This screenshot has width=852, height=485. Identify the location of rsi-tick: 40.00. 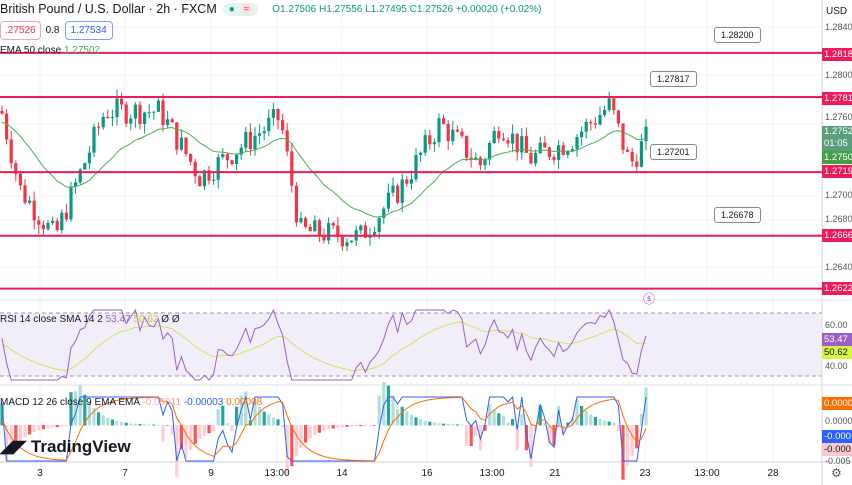
(836, 366).